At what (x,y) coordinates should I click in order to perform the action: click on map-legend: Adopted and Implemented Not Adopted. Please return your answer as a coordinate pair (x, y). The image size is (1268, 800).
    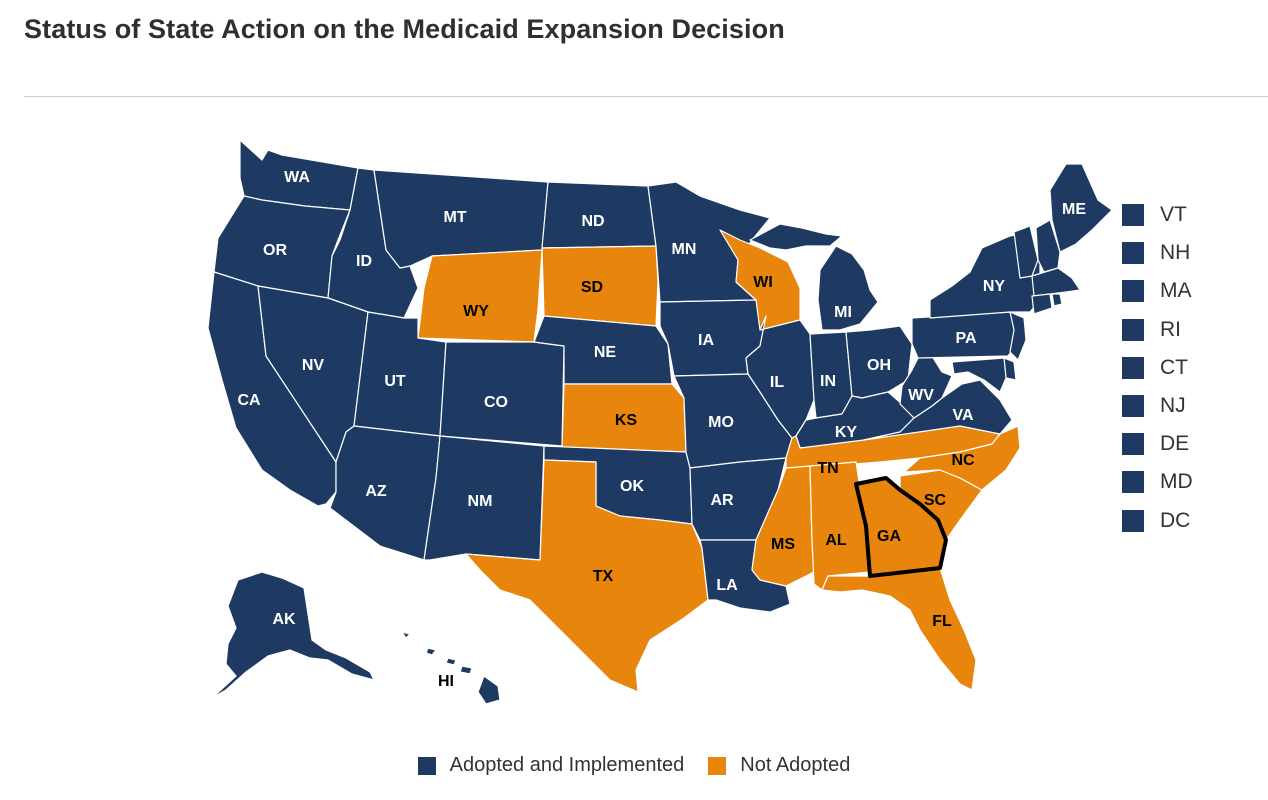
    Looking at the image, I should click on (634, 765).